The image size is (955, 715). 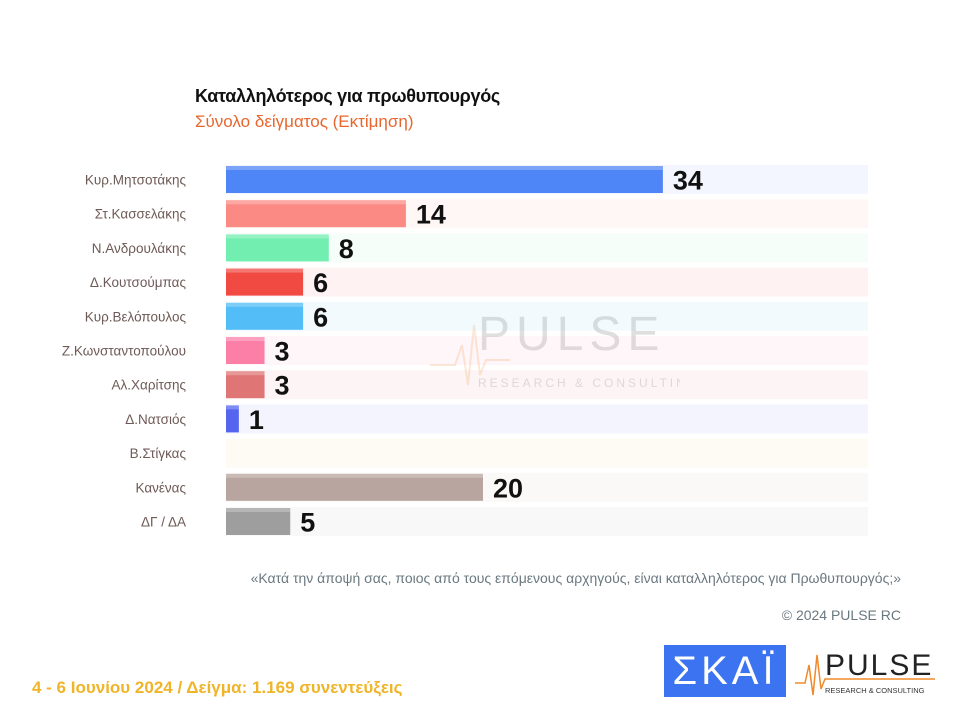 What do you see at coordinates (163, 522) in the screenshot?
I see `category-label: ΔΓ / ΔΑ` at bounding box center [163, 522].